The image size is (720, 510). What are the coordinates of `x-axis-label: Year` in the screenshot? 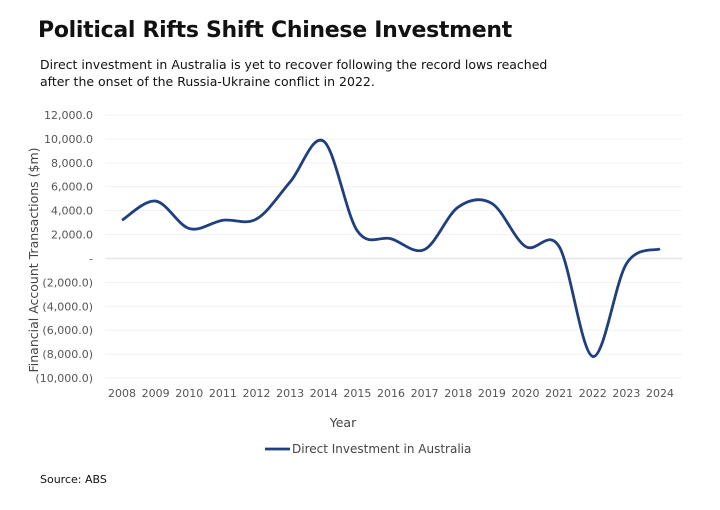 It's located at (343, 422).